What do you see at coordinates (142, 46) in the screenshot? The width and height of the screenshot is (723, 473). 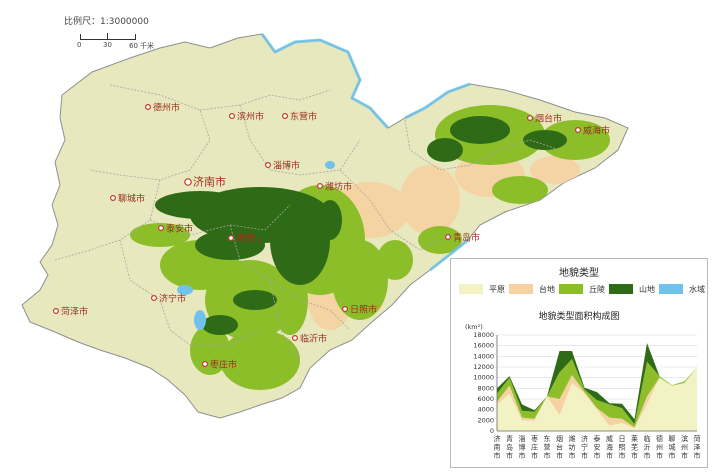 I see `scale-tick-60: 60 千米` at bounding box center [142, 46].